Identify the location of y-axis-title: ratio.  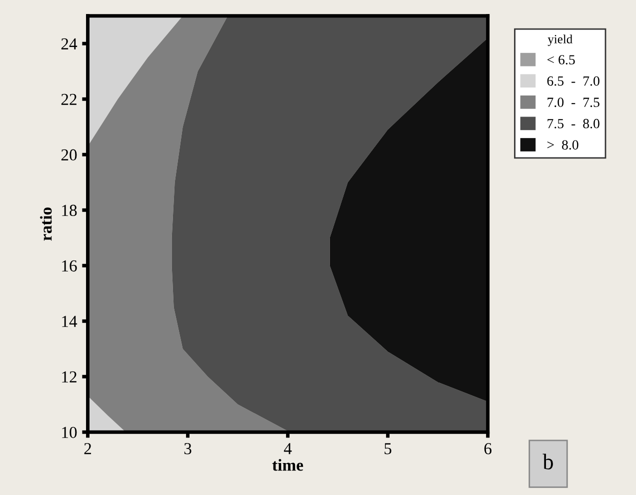
(46, 224).